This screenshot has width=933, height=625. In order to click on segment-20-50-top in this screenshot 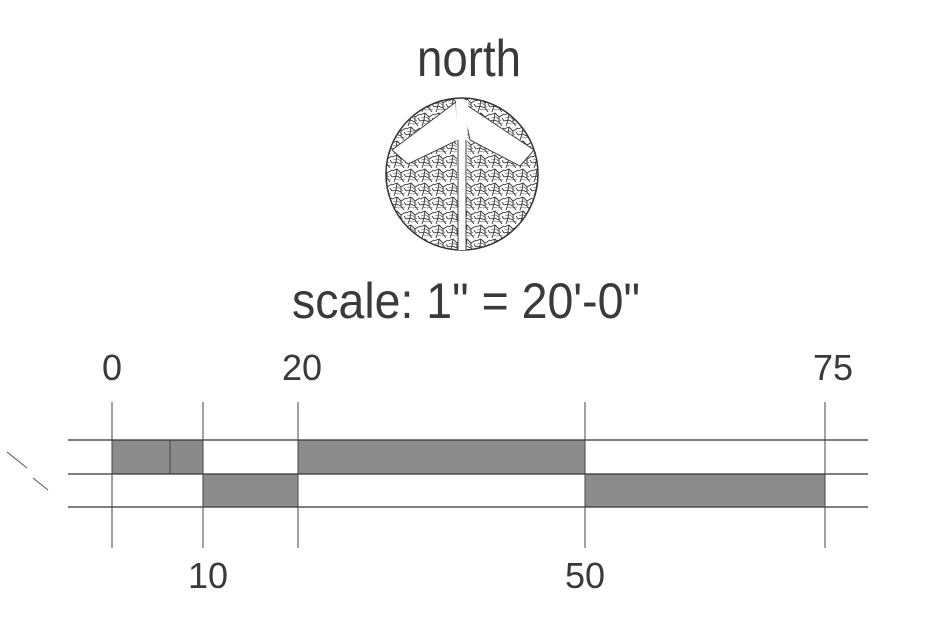, I will do `click(441, 457)`.